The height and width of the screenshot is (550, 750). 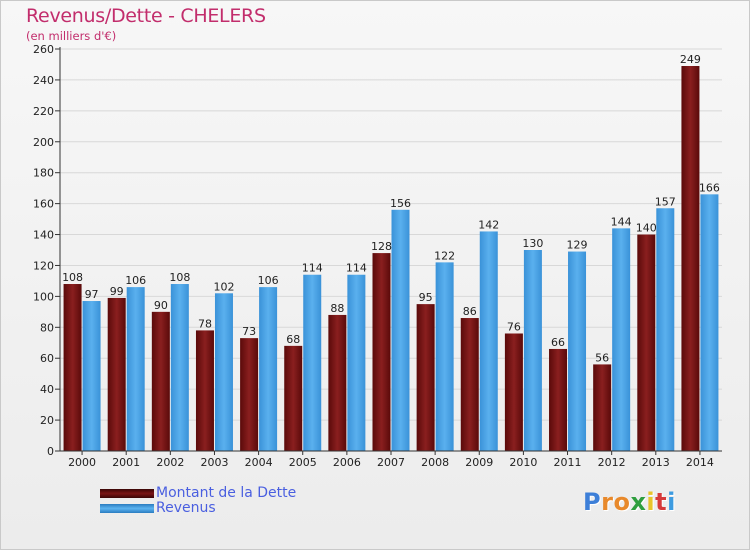 What do you see at coordinates (43, 296) in the screenshot?
I see `y-tick-label: 100` at bounding box center [43, 296].